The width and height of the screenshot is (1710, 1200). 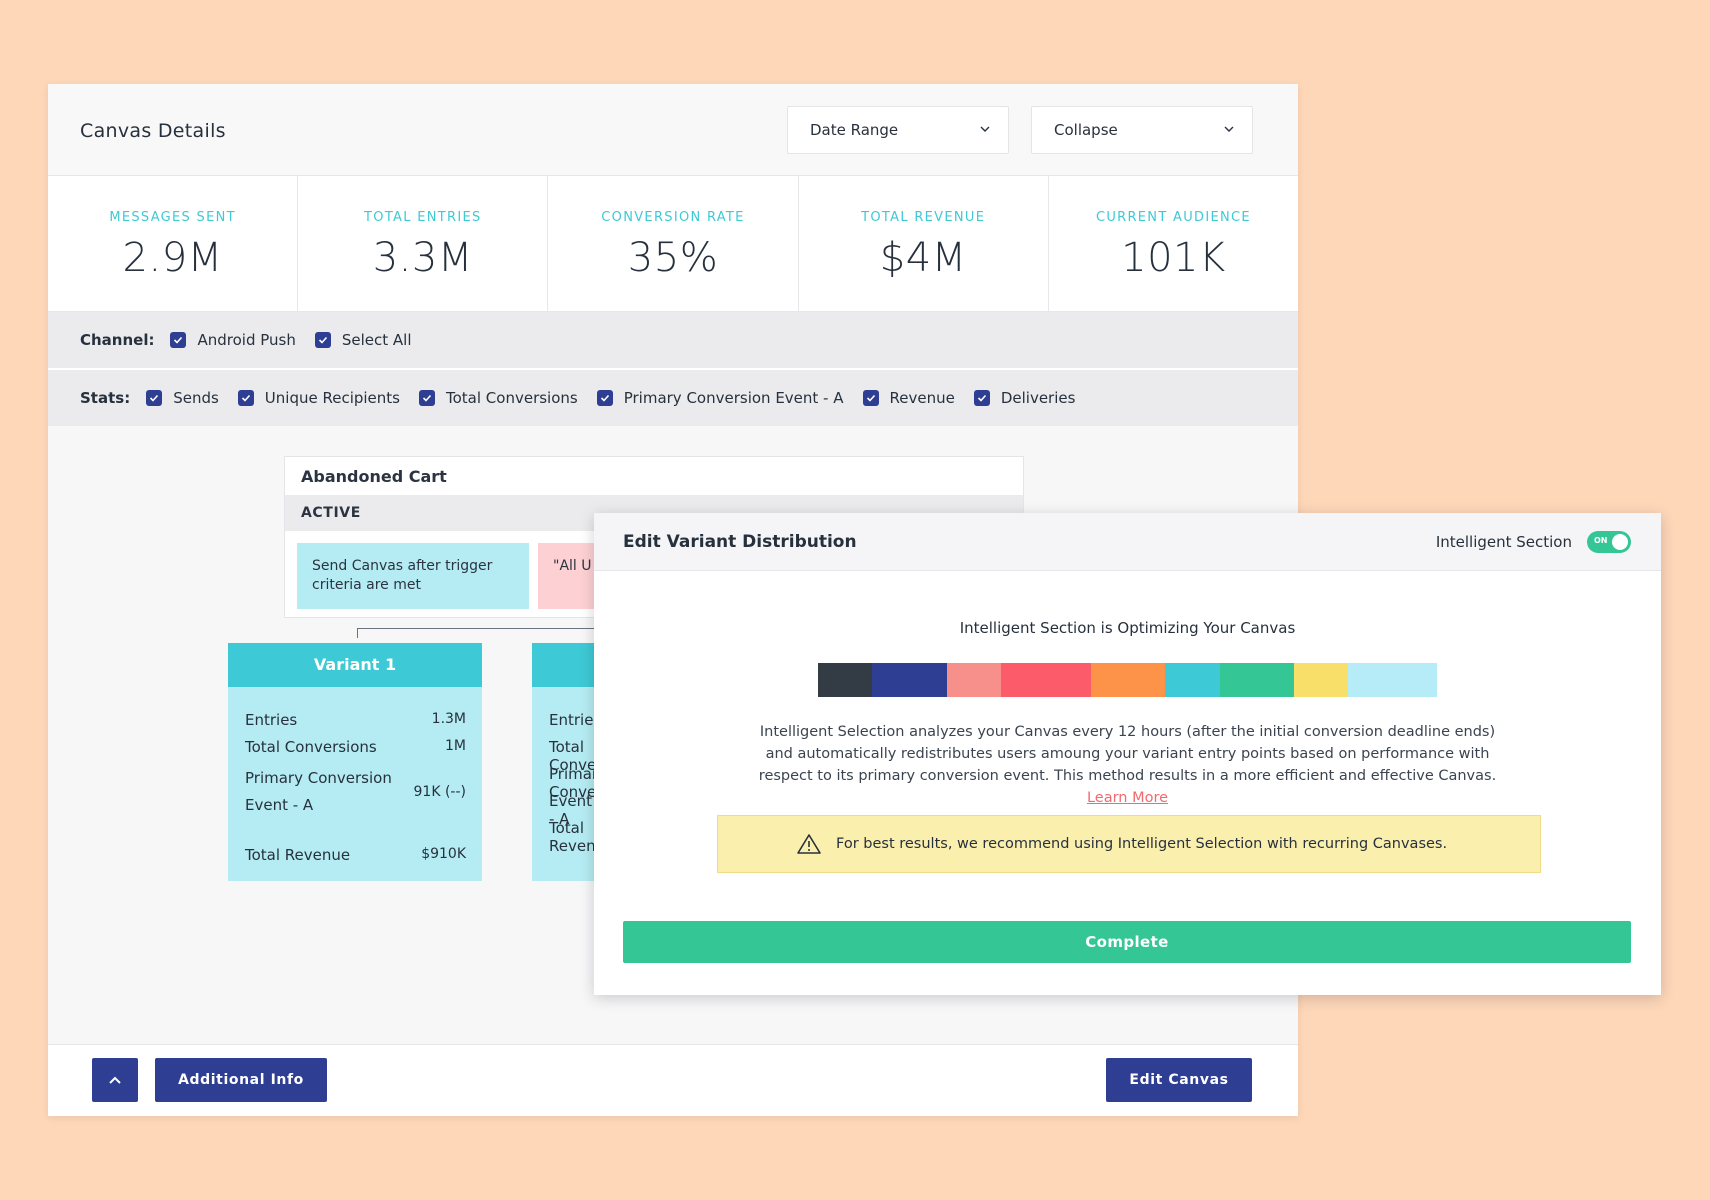 What do you see at coordinates (172, 258) in the screenshot?
I see `stat-value: 2.9M` at bounding box center [172, 258].